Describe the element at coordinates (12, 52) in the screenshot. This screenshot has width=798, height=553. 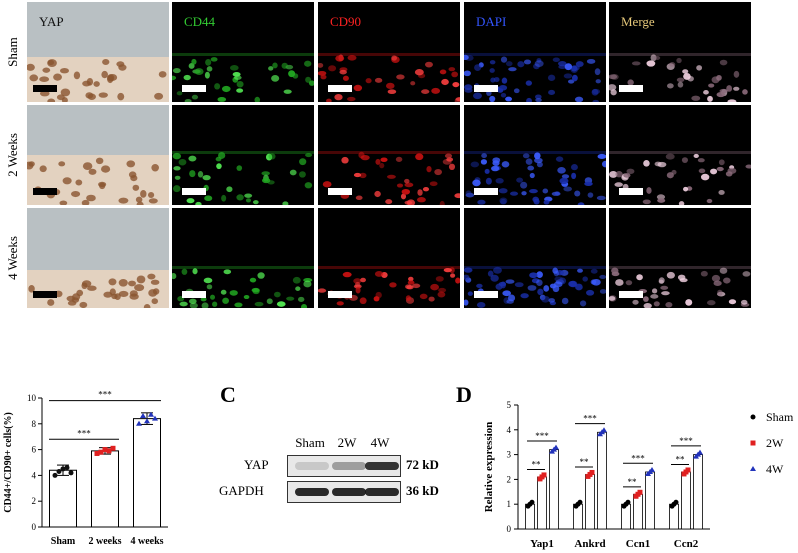
I see `row-label: Sham` at that location.